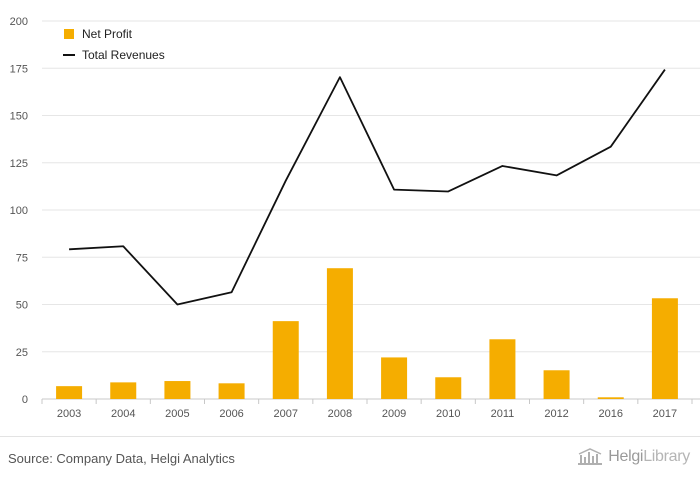  What do you see at coordinates (340, 414) in the screenshot?
I see `x-tick-label: 2008` at bounding box center [340, 414].